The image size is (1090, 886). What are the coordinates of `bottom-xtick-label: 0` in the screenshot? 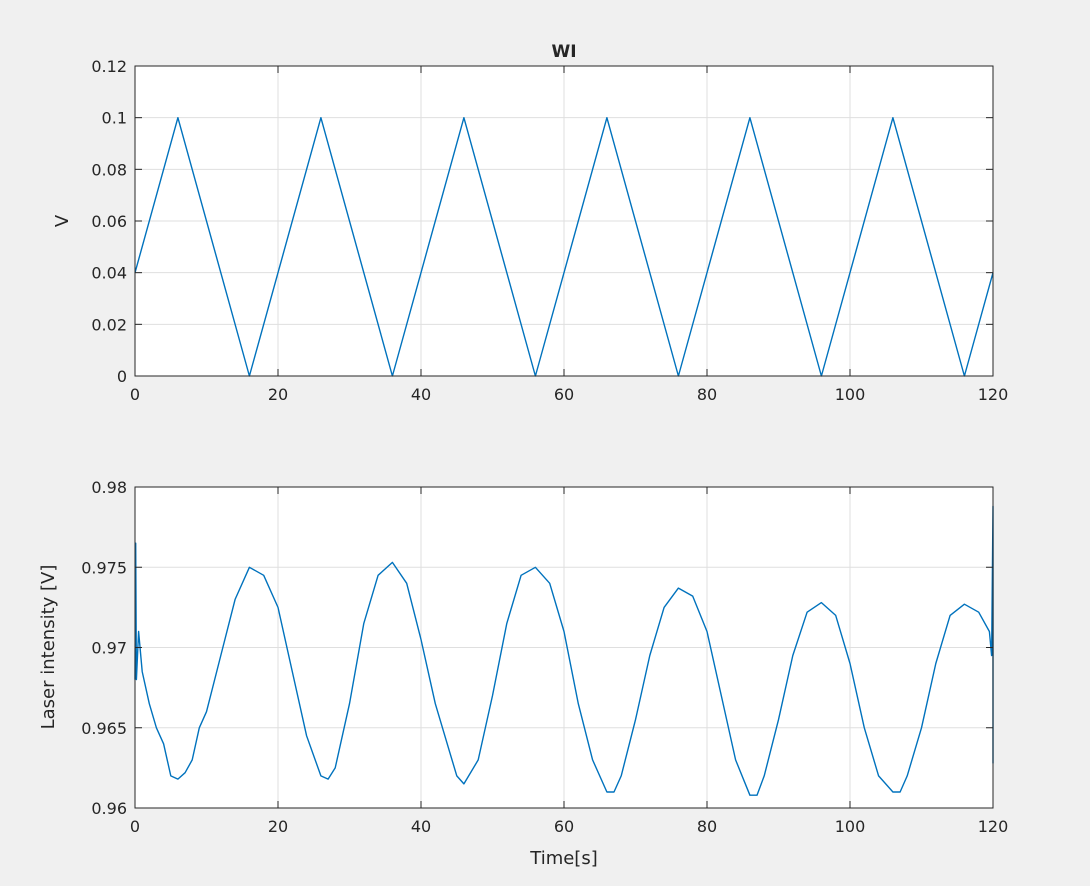 It's located at (135, 826).